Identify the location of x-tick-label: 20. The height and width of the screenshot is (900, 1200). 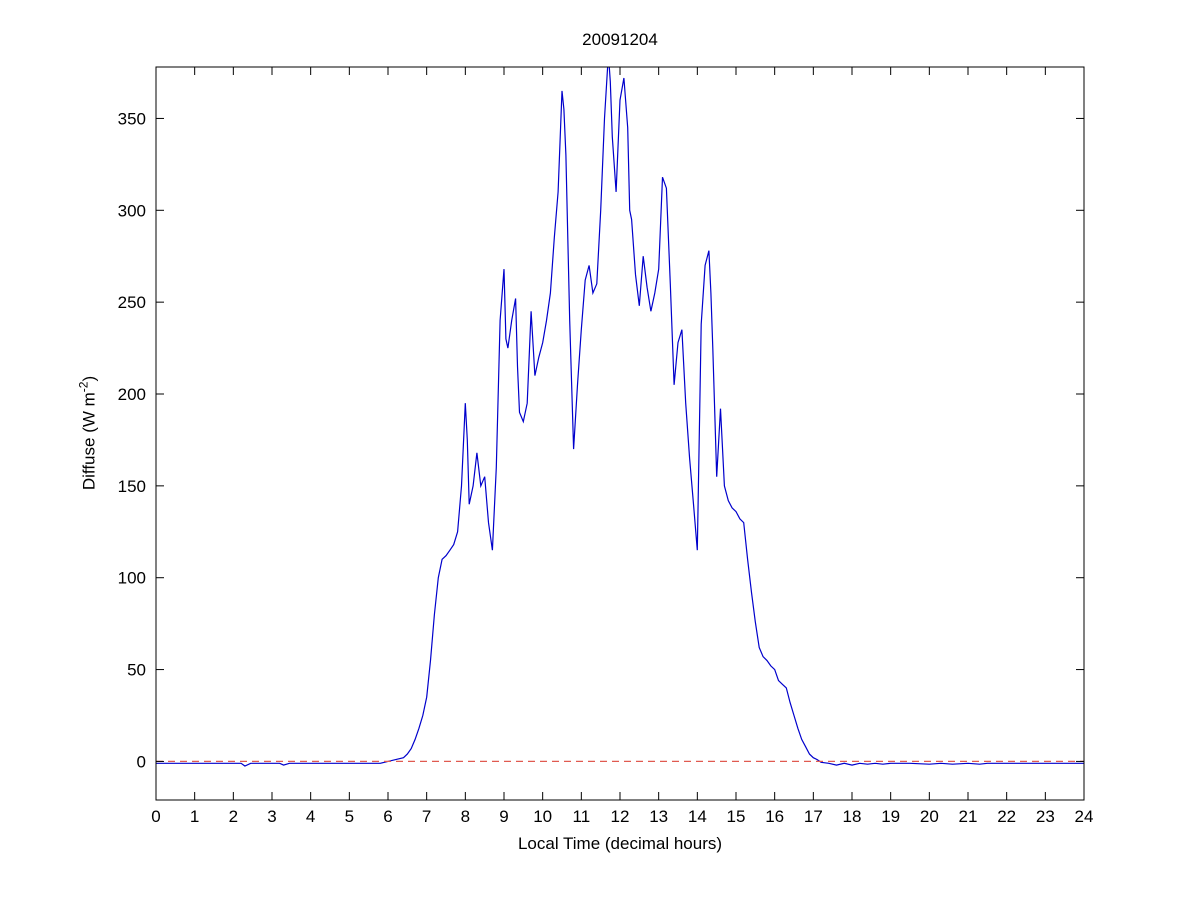
(929, 816).